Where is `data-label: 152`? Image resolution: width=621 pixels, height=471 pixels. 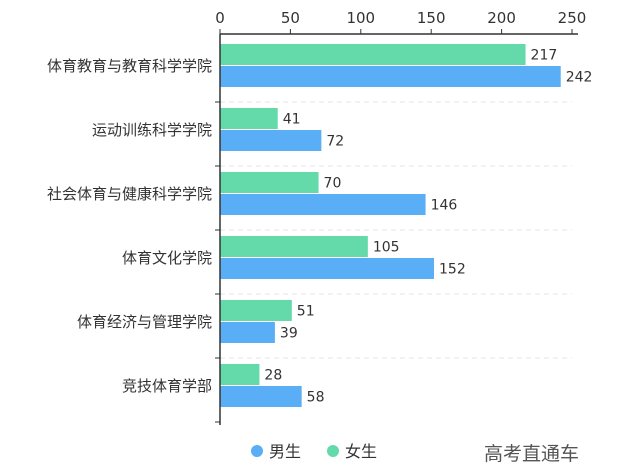 data-label: 152 is located at coordinates (452, 270).